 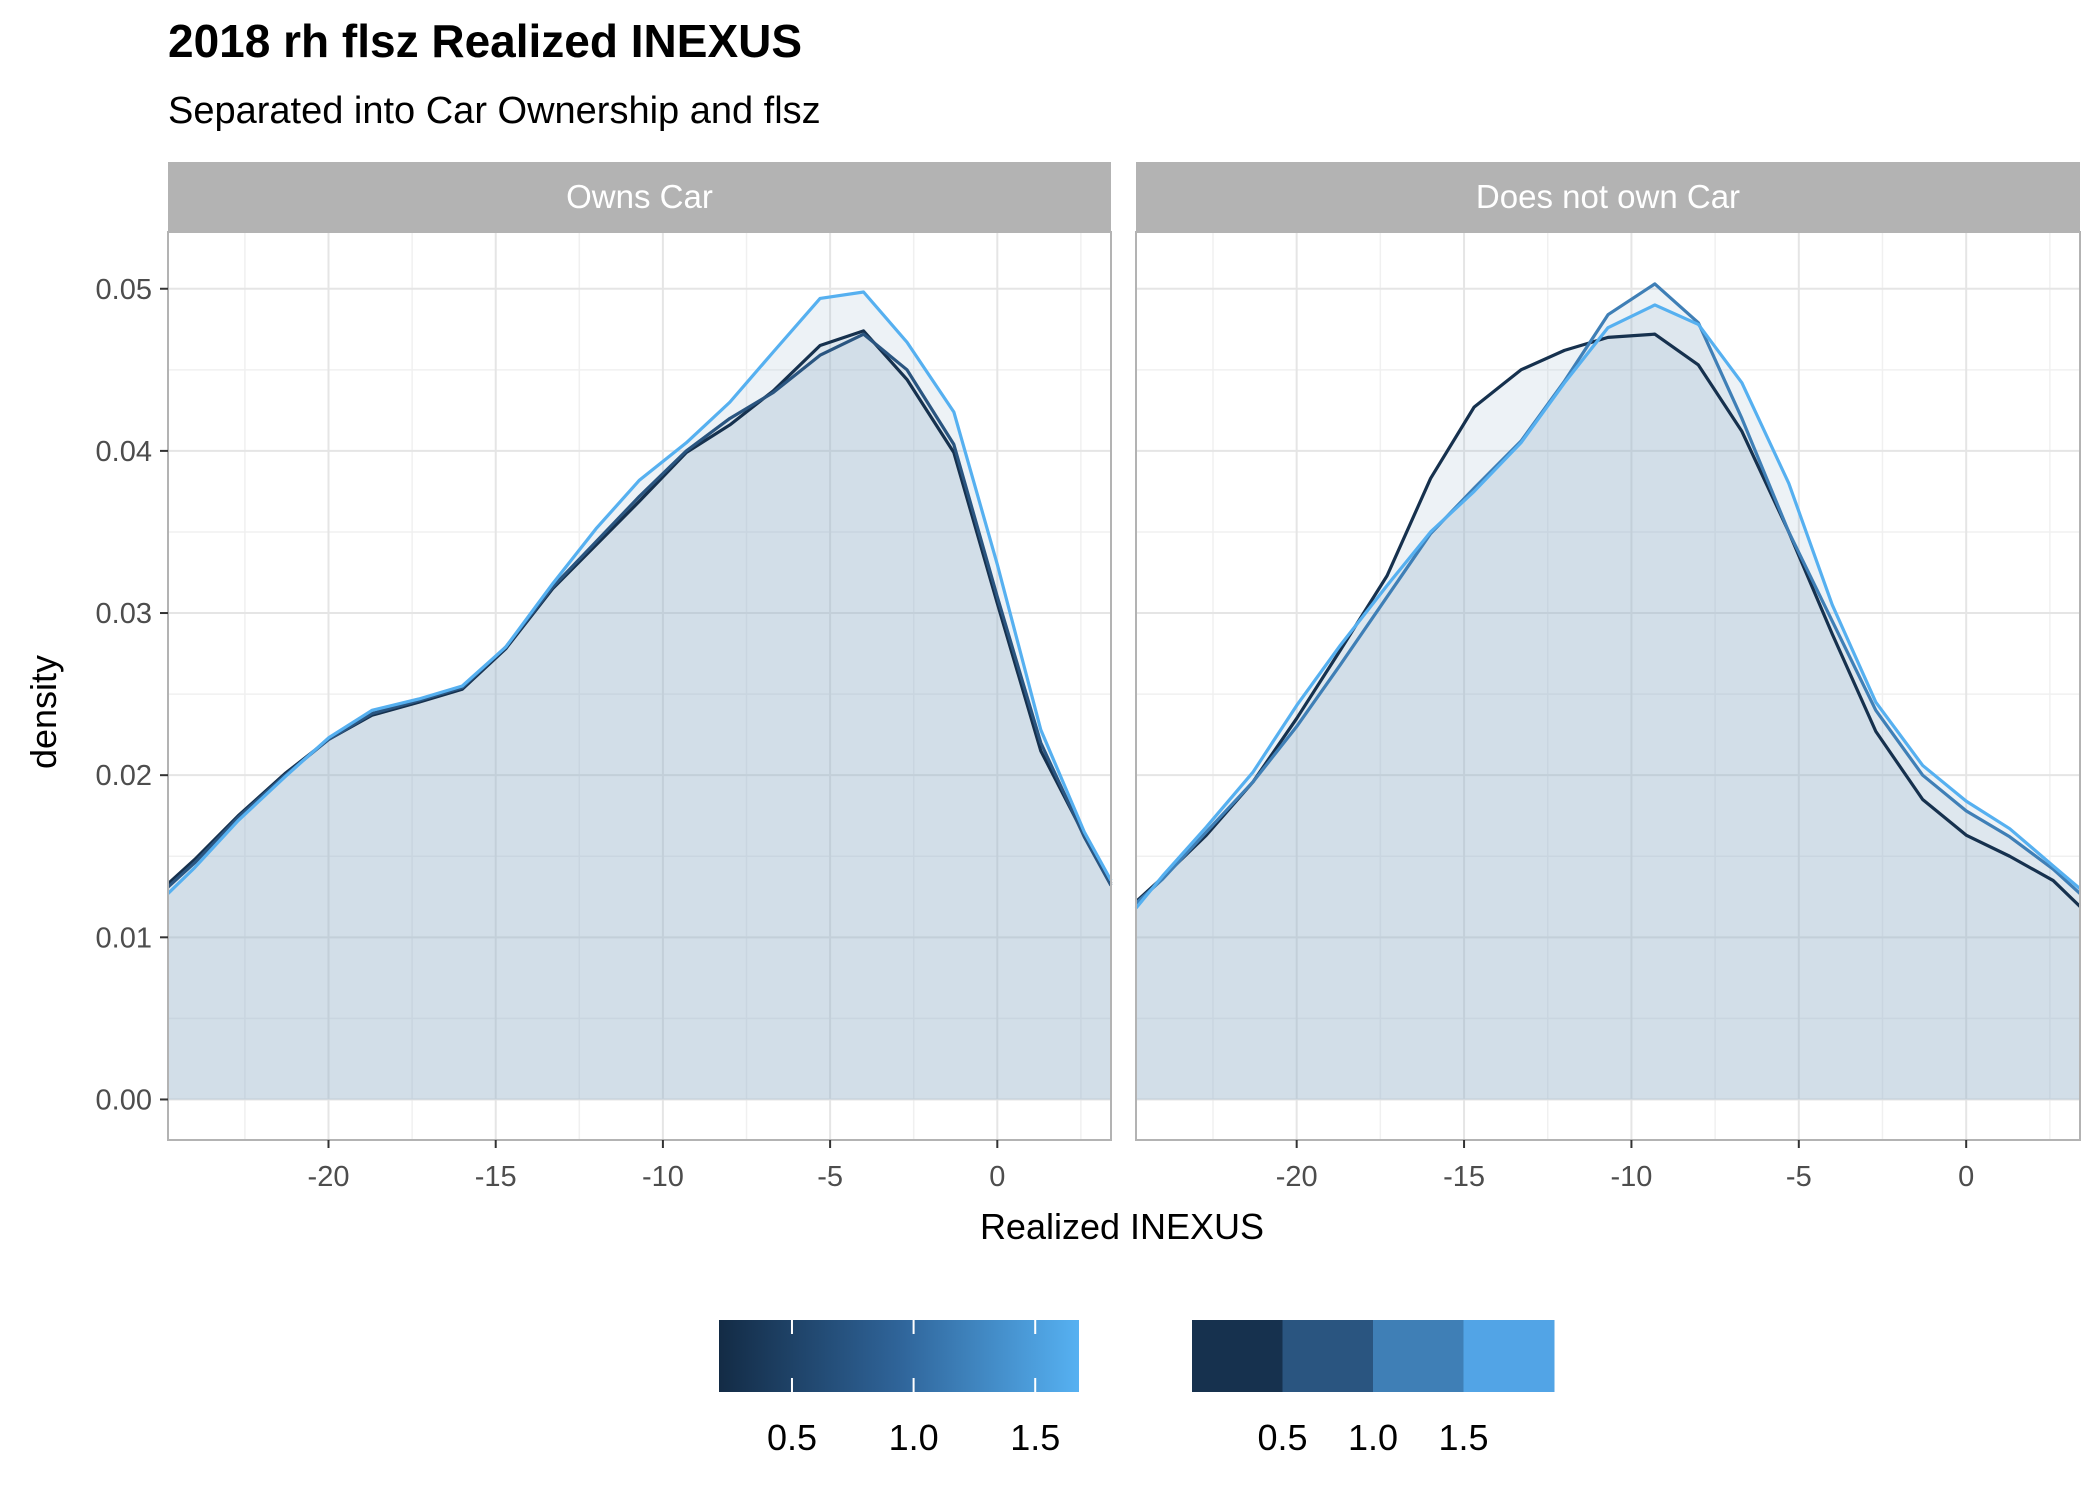 I want to click on legend-swatch-label: 1.5, so click(x=1463, y=1437).